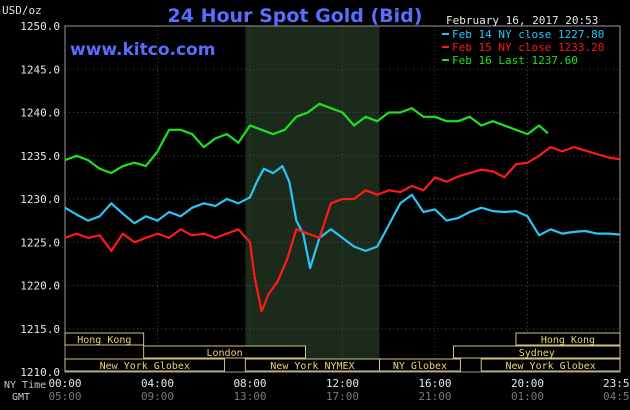 Image resolution: width=630 pixels, height=410 pixels. What do you see at coordinates (40, 113) in the screenshot?
I see `y-tick-label: 1240.0` at bounding box center [40, 113].